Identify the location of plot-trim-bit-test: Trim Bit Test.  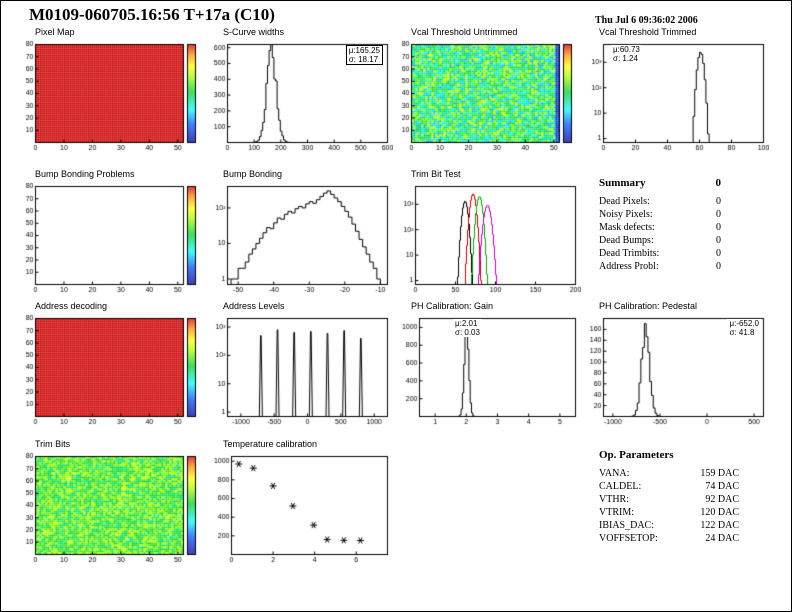
(489, 233).